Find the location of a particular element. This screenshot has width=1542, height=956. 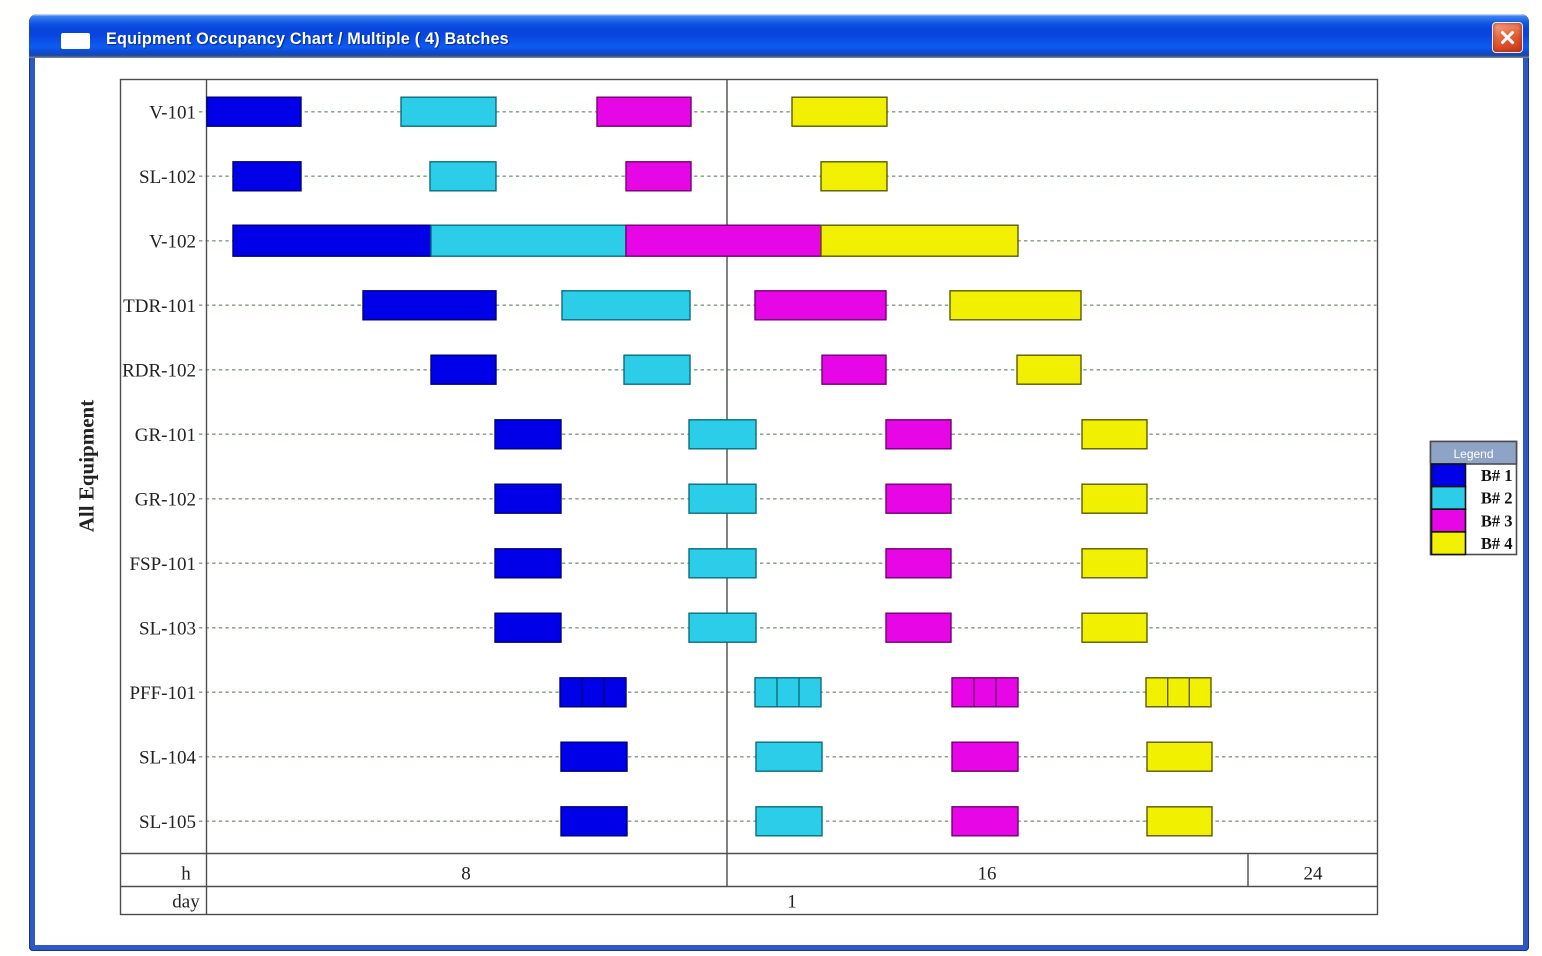

svg-text: GR-102 is located at coordinates (165, 499).